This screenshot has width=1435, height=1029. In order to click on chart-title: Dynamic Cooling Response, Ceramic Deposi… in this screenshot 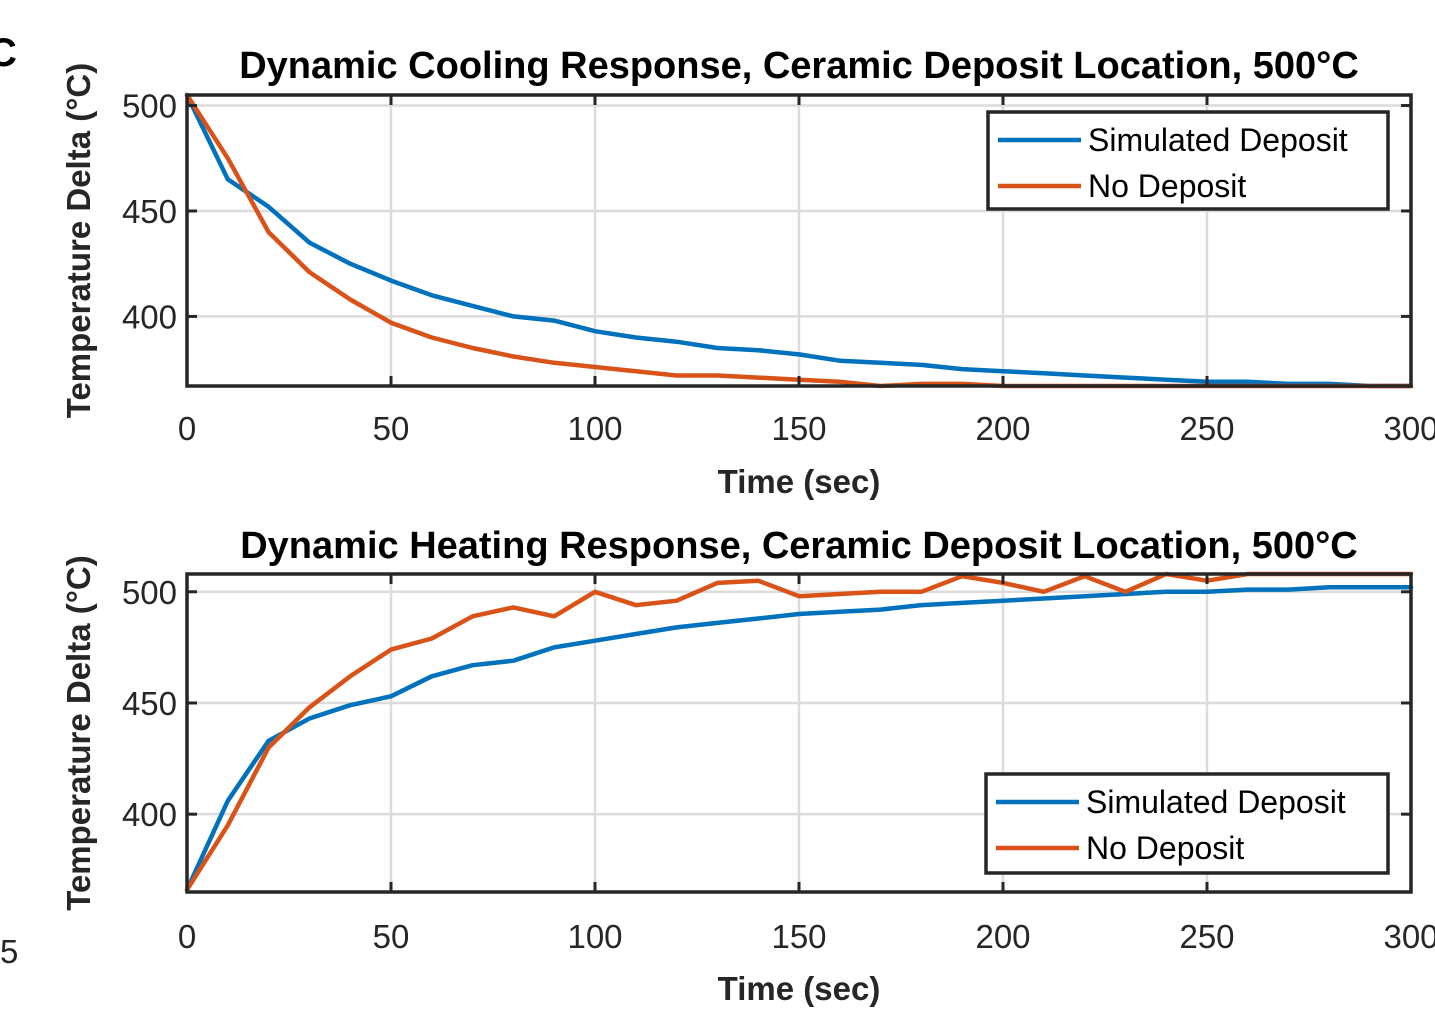, I will do `click(799, 66)`.